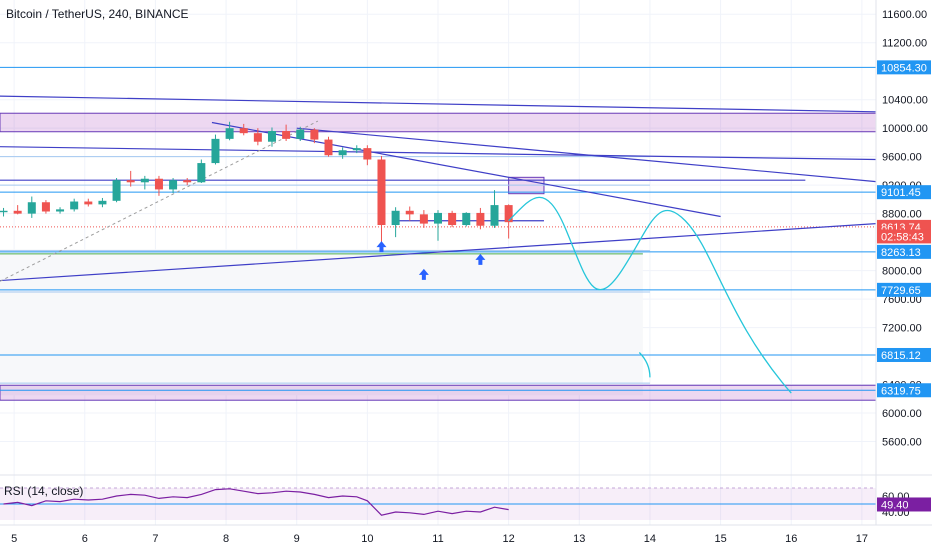  What do you see at coordinates (895, 505) in the screenshot?
I see `rsi-value-label: 49.40` at bounding box center [895, 505].